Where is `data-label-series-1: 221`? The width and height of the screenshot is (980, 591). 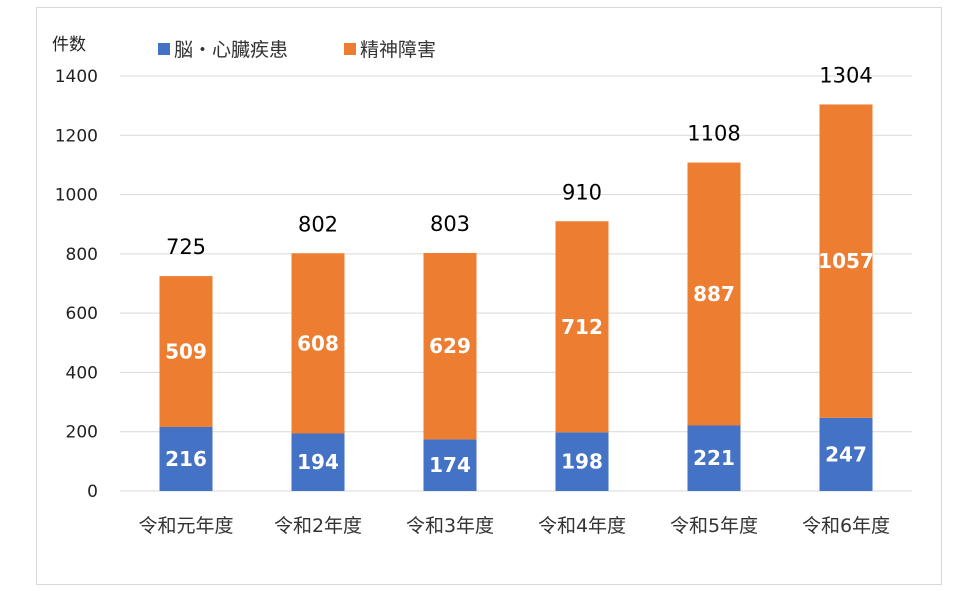 data-label-series-1: 221 is located at coordinates (714, 458).